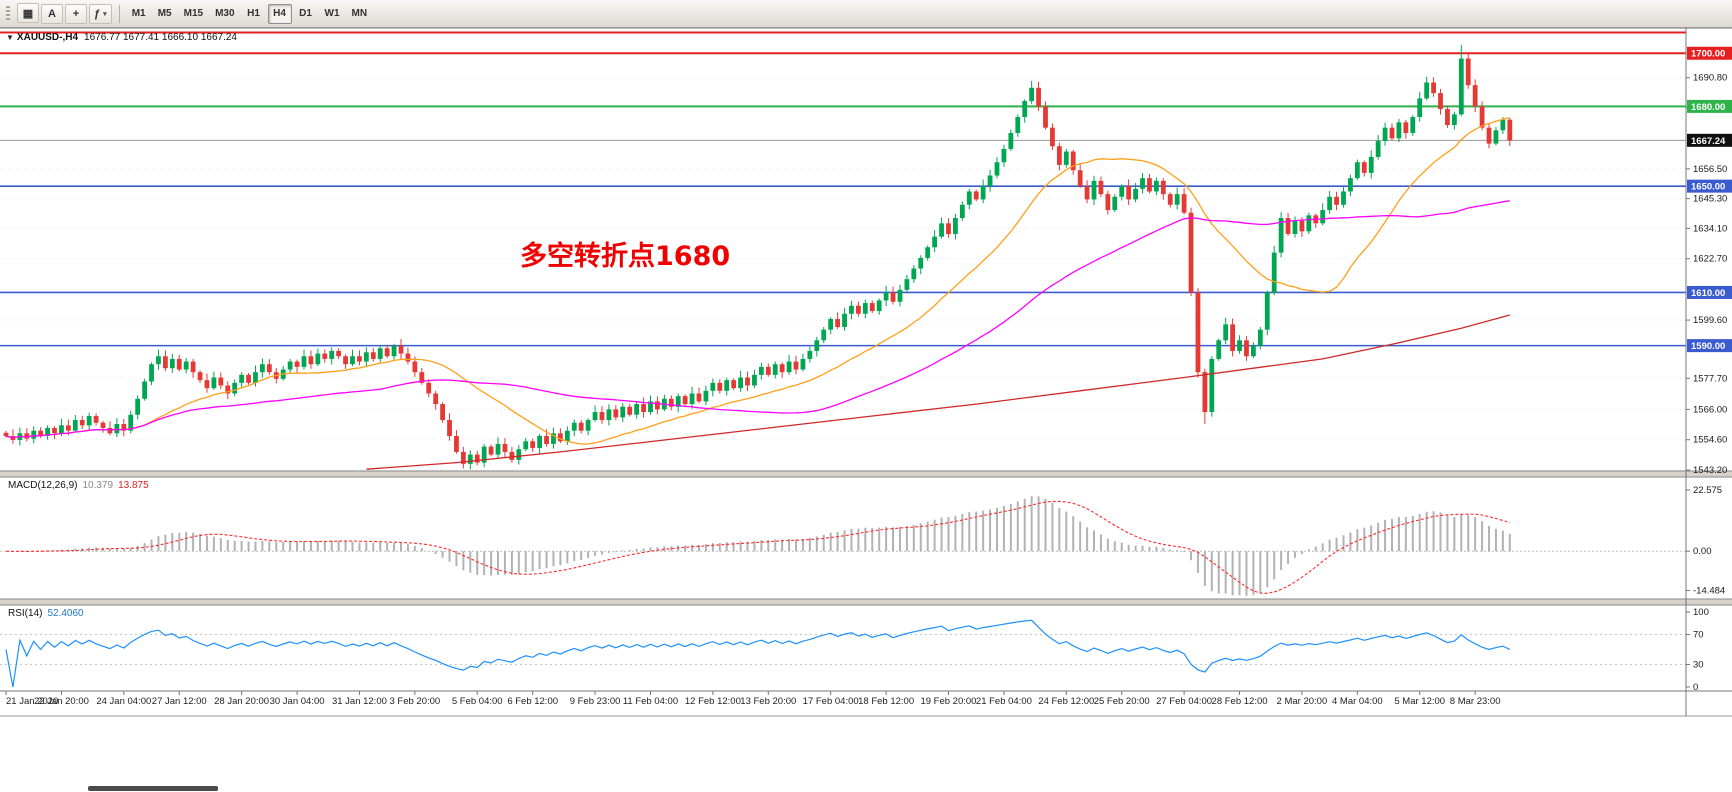  I want to click on svg-text: 13 Feb 20:00, so click(768, 701).